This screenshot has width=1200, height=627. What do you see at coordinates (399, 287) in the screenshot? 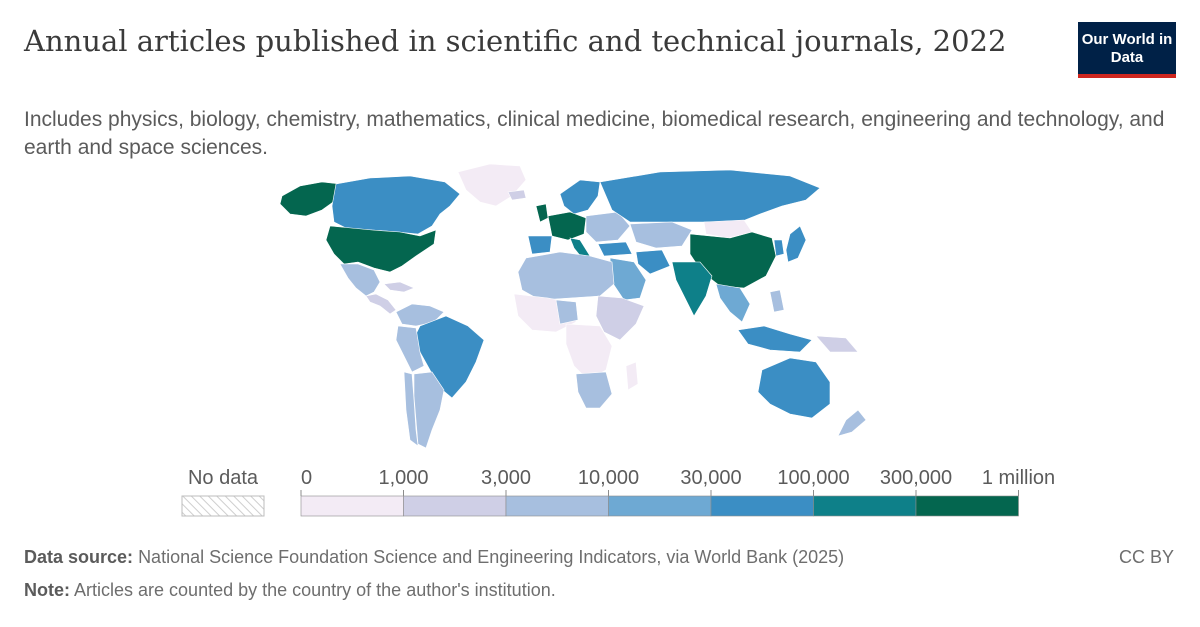
I see `map-region-caribbean` at bounding box center [399, 287].